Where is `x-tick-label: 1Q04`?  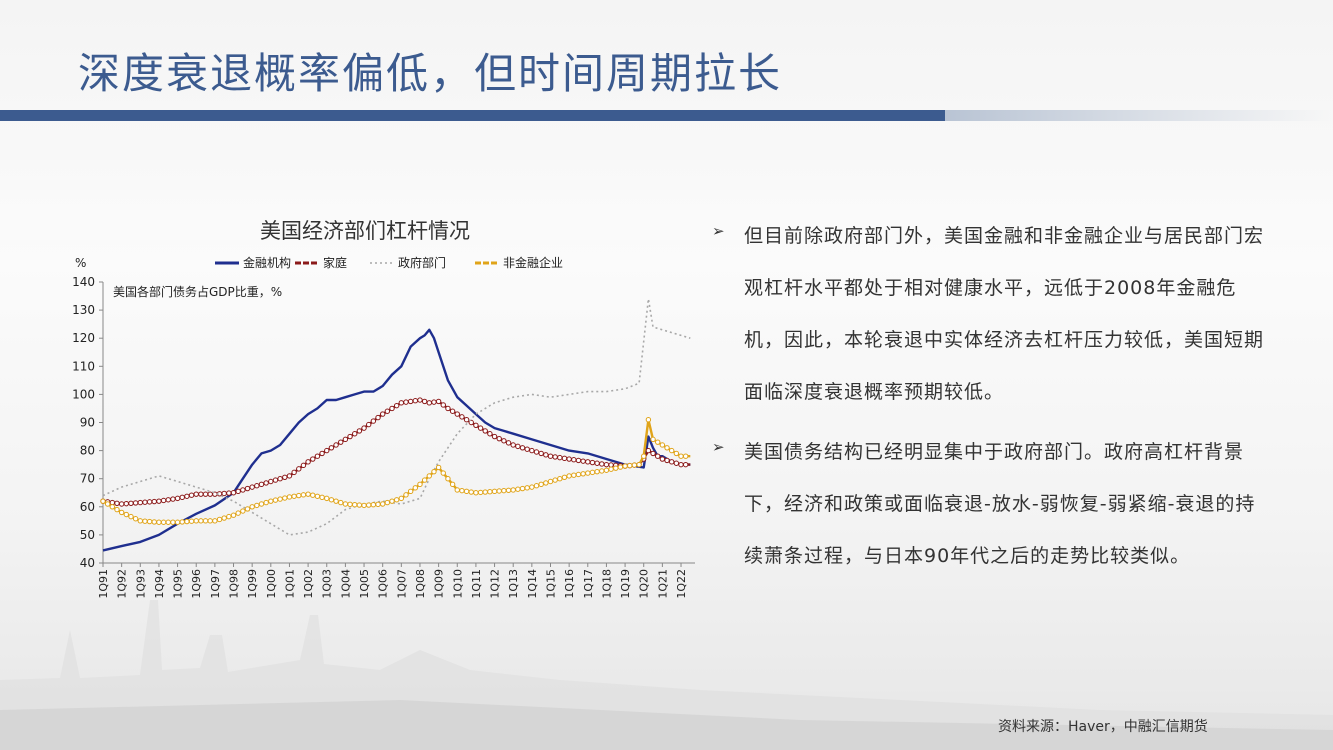 x-tick-label: 1Q04 is located at coordinates (345, 584).